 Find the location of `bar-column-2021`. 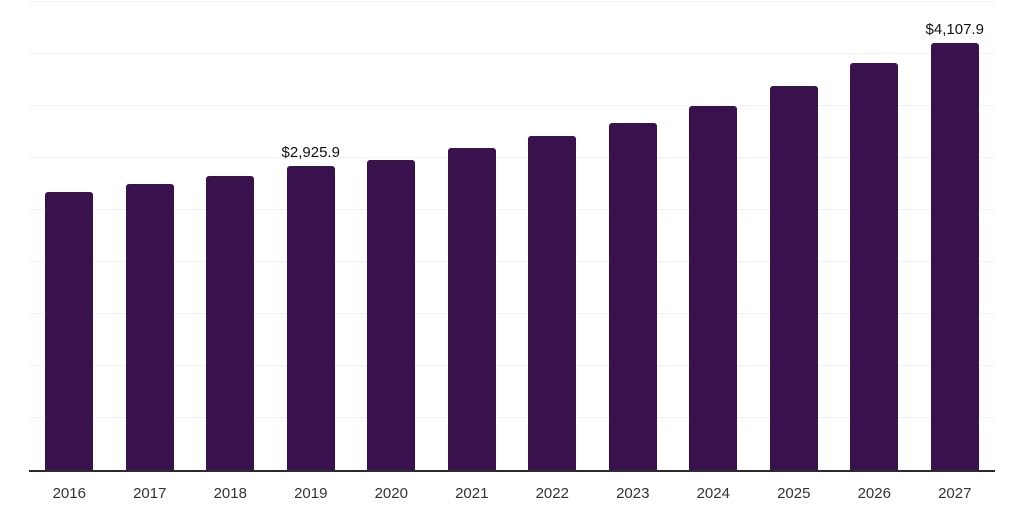

bar-column-2021 is located at coordinates (472, 236).